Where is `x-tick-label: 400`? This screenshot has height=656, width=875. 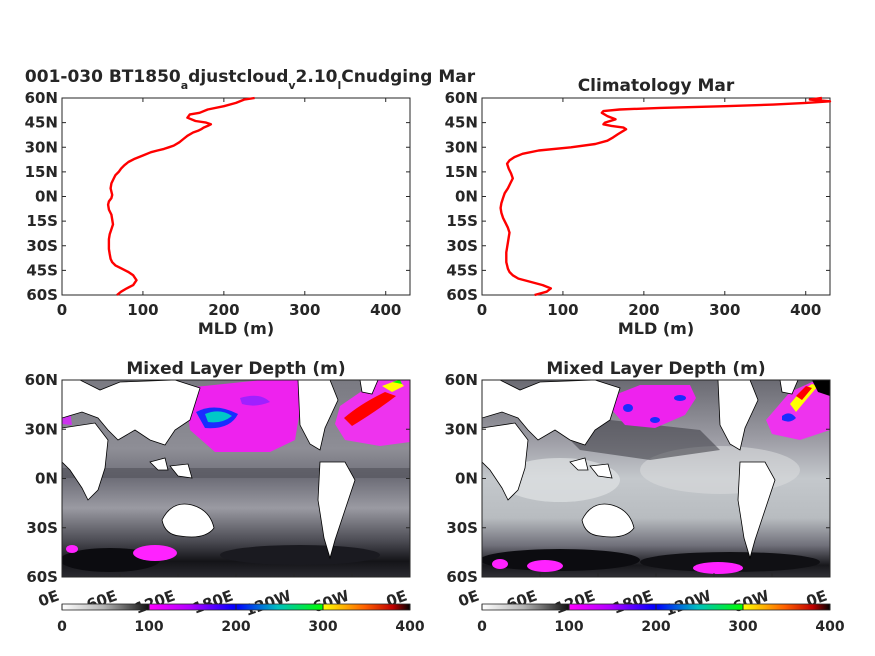 x-tick-label: 400 is located at coordinates (385, 310).